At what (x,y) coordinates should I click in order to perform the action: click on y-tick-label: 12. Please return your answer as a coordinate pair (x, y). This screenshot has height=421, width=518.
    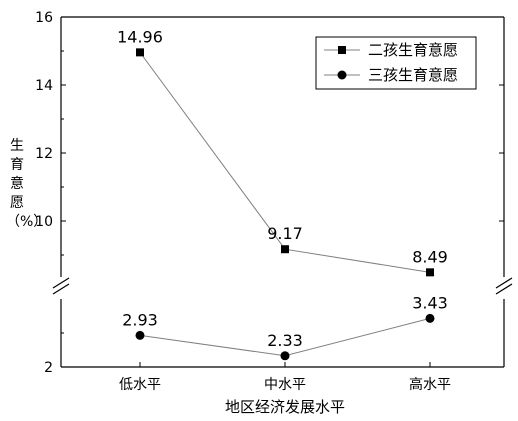
    Looking at the image, I should click on (44, 154).